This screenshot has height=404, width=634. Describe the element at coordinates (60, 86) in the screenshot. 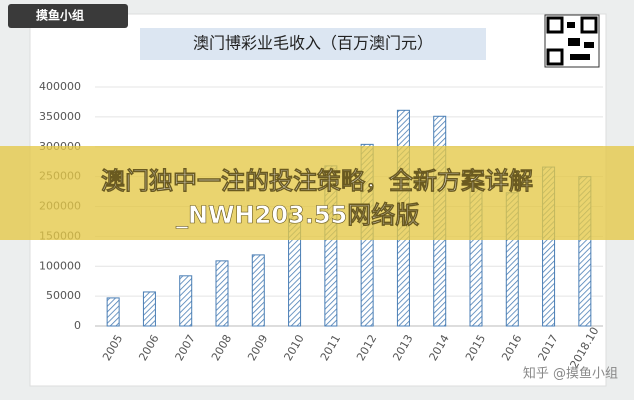

I see `y-tick-label: 400000` at that location.